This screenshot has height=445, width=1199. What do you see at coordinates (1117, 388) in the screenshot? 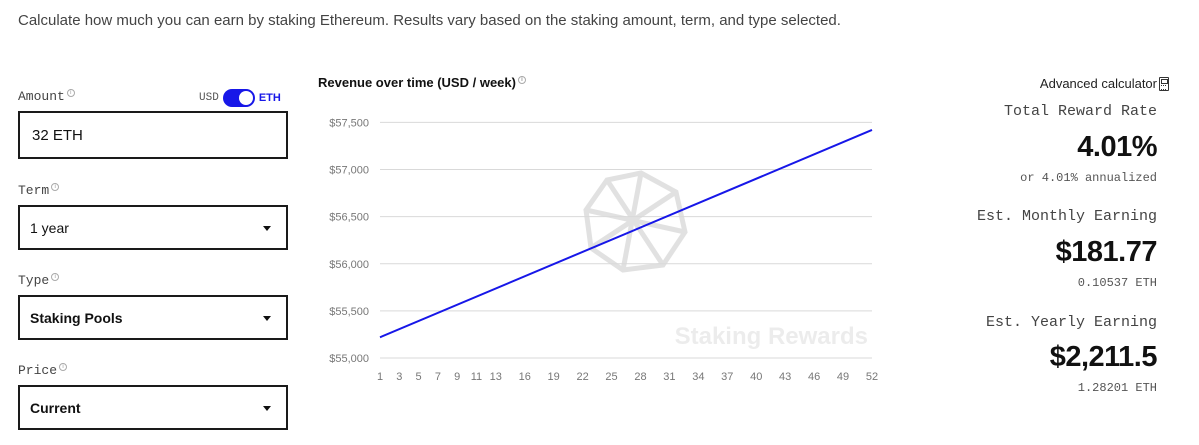
I see `yearly-earning-eth: 1.28201 ETH` at bounding box center [1117, 388].